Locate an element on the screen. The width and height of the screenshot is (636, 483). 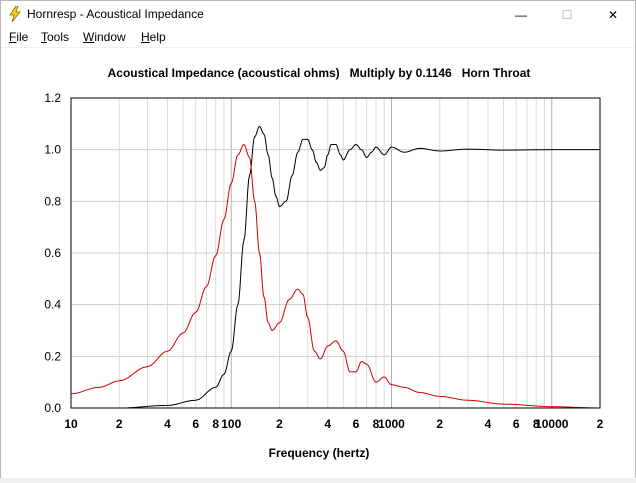
menu-window-label: indow is located at coordinates (110, 37).